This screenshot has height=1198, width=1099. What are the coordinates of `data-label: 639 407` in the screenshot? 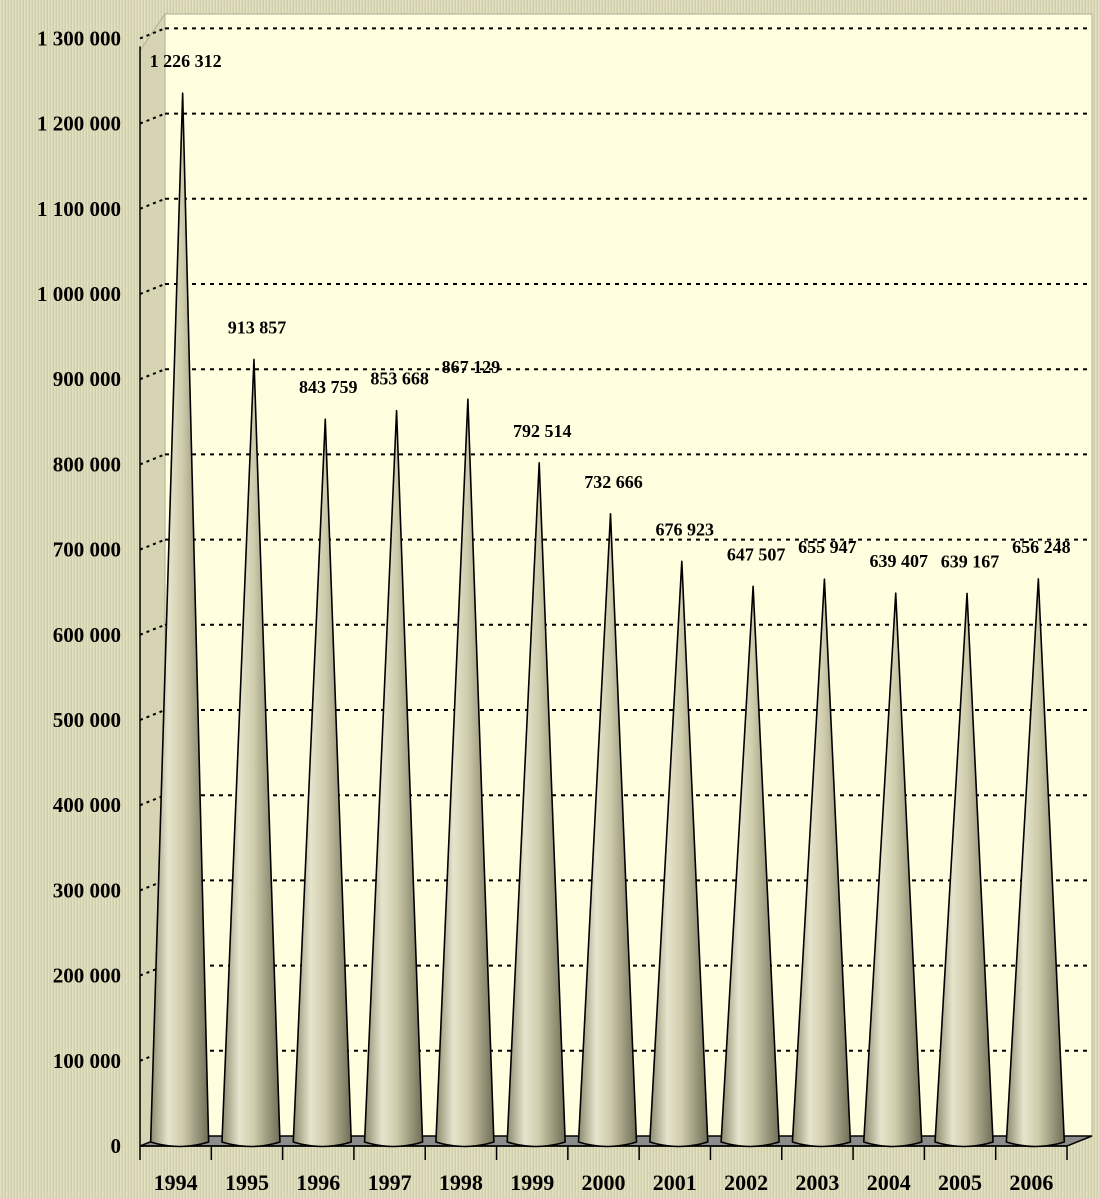 It's located at (898, 561).